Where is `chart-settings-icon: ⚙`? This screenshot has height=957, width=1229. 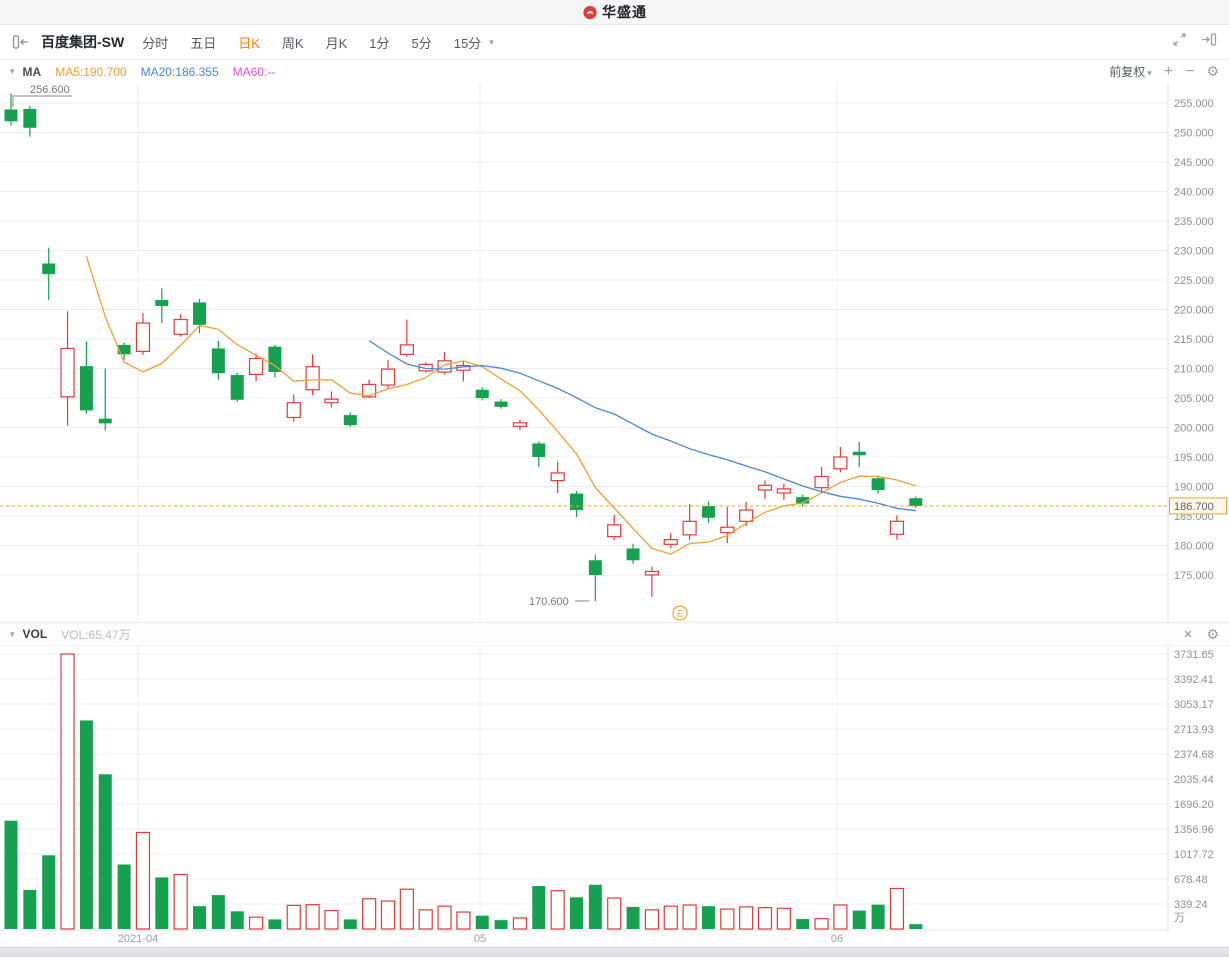 chart-settings-icon: ⚙ is located at coordinates (1212, 71).